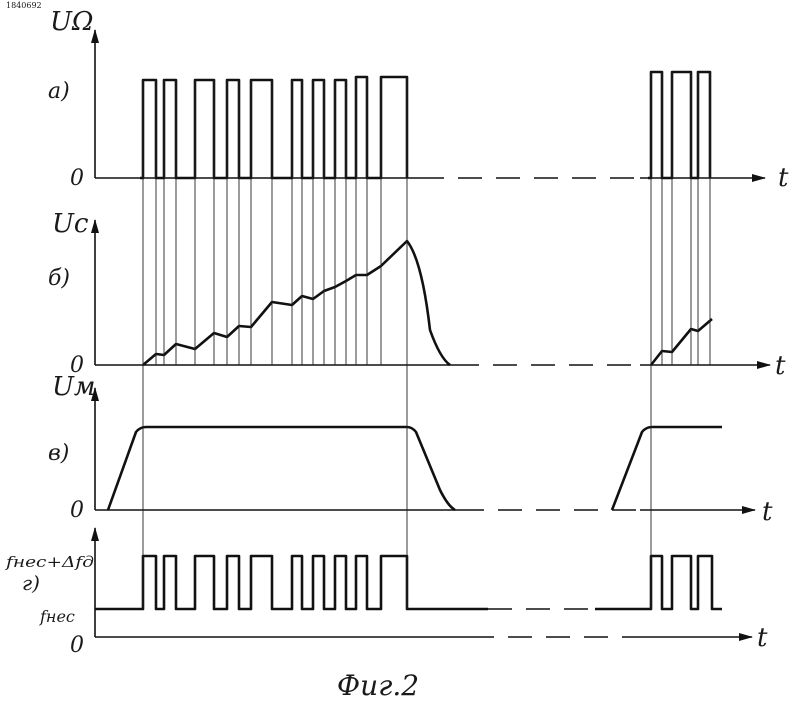 This screenshot has width=800, height=707. I want to click on panel-d-letter: г), so click(31, 583).